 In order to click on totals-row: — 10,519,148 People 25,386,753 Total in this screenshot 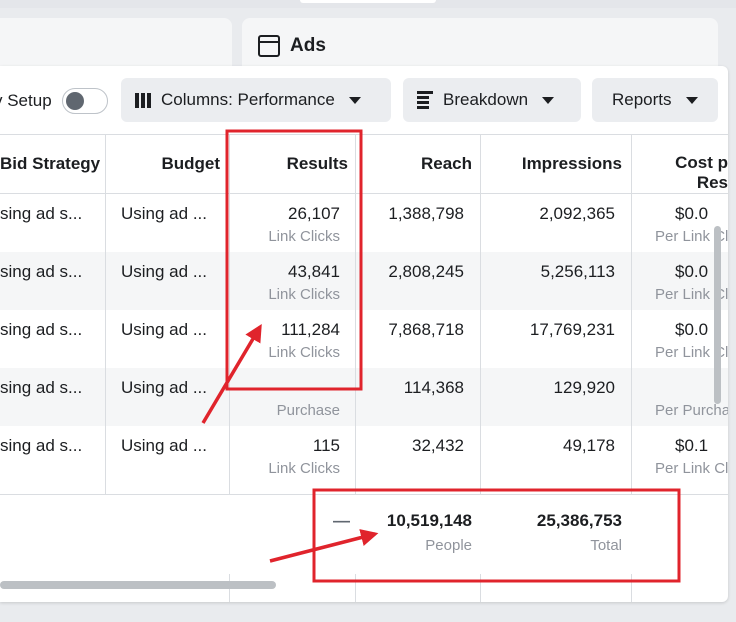, I will do `click(364, 534)`.